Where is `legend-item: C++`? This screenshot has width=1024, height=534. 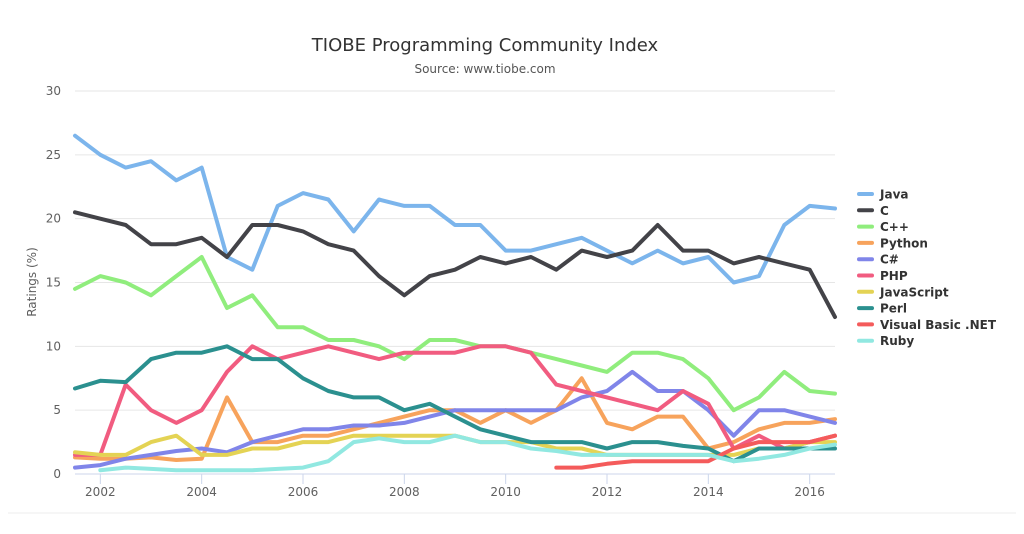
legend-item: C++ is located at coordinates (883, 227).